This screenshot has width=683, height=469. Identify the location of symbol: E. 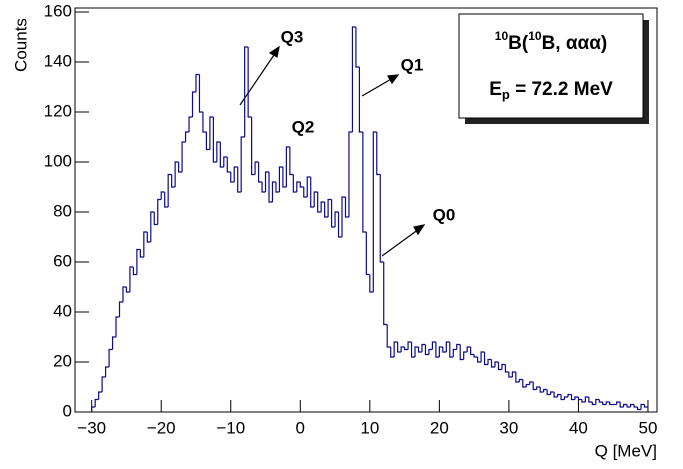
(495, 89).